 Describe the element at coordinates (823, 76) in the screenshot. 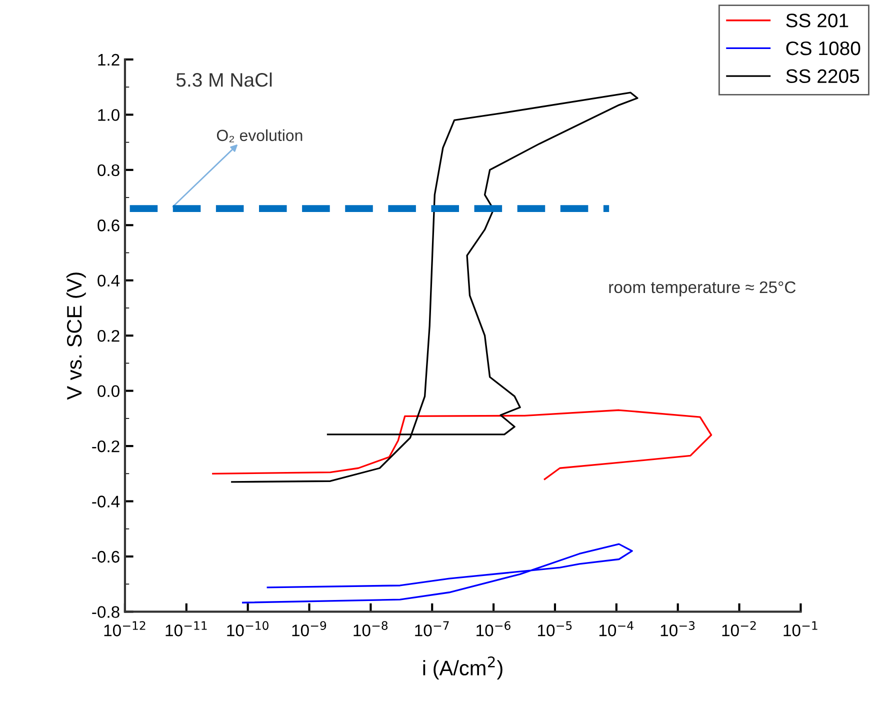

I see `legend-label: SS 2205` at that location.